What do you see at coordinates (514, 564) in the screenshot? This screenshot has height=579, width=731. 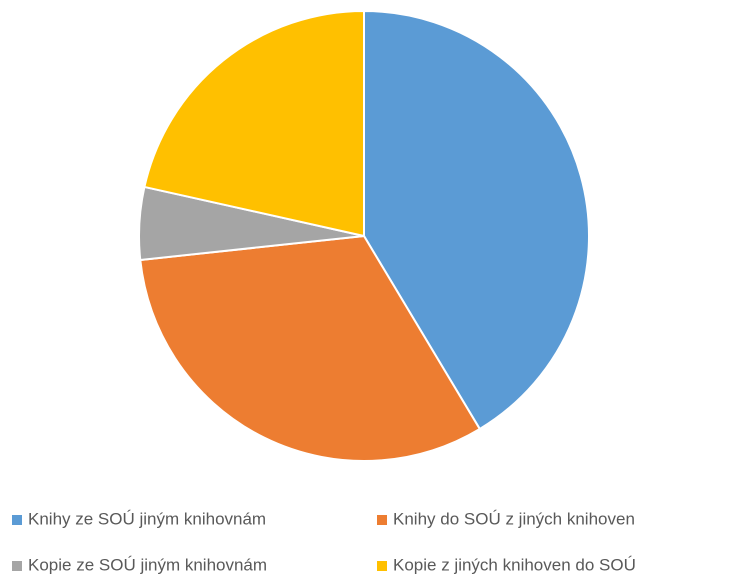 I see `legend-label: Kopie z jiných knihoven do SOÚ` at bounding box center [514, 564].